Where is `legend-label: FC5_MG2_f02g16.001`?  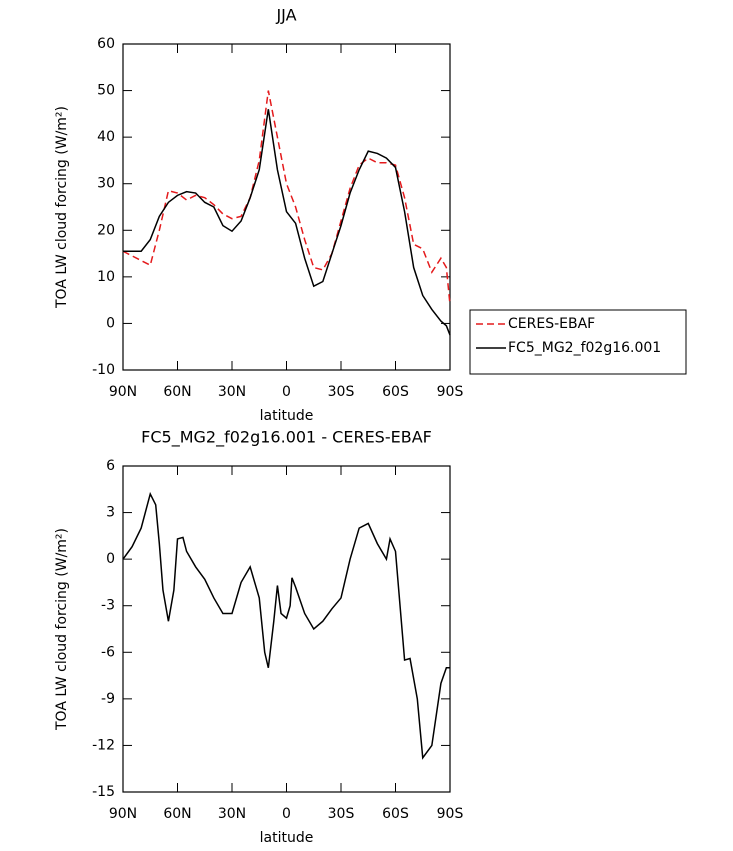
legend-label: FC5_MG2_f02g16.001 is located at coordinates (584, 348).